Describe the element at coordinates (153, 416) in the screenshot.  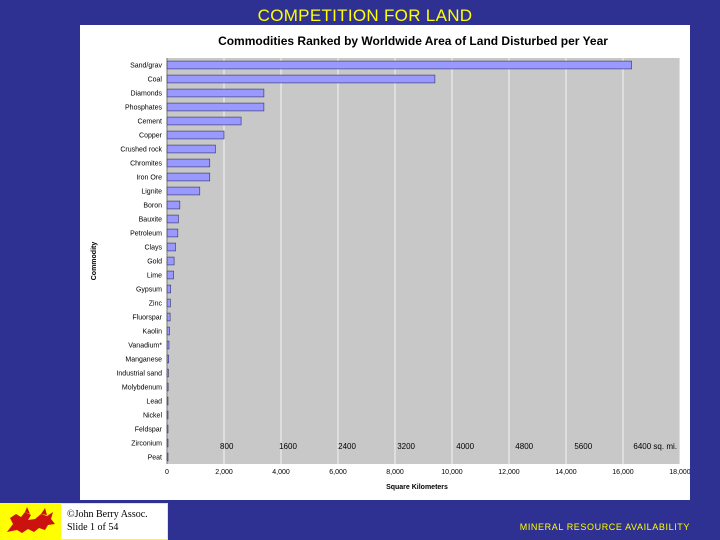
I see `category-label: Nickel` at that location.